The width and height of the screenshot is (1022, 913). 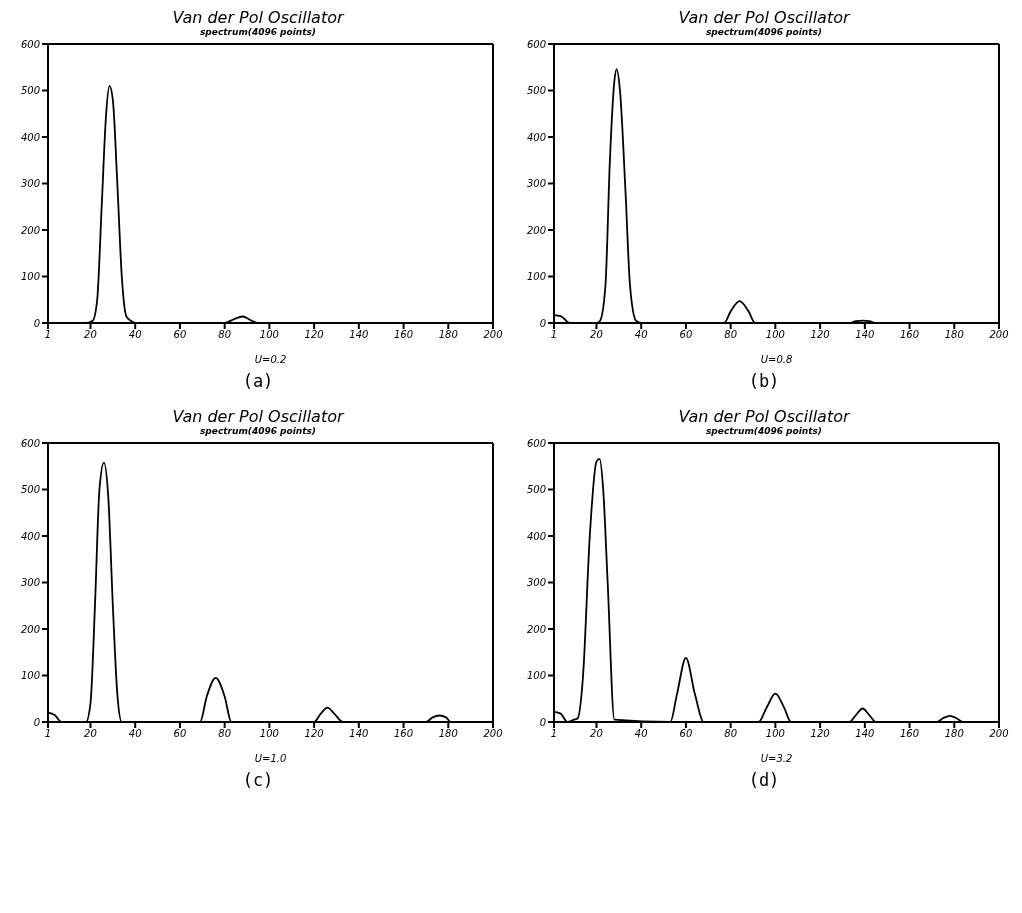 What do you see at coordinates (258, 780) in the screenshot?
I see `text: (c)` at bounding box center [258, 780].